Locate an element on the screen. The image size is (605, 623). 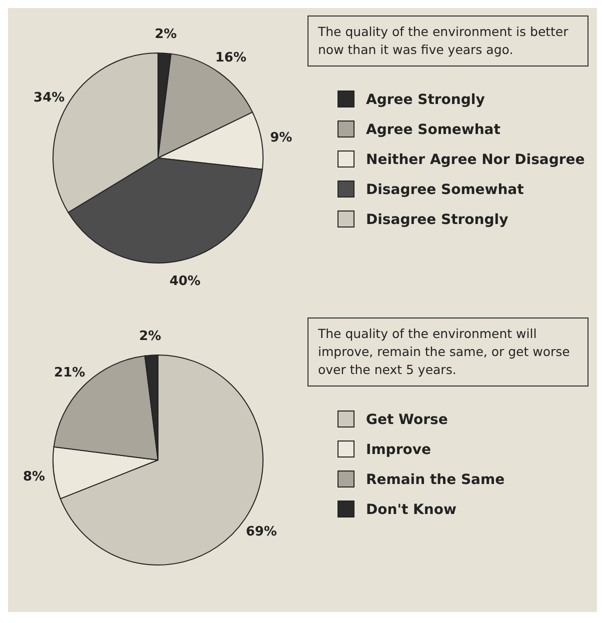
legend-label: Agree Somewhat is located at coordinates (433, 130).